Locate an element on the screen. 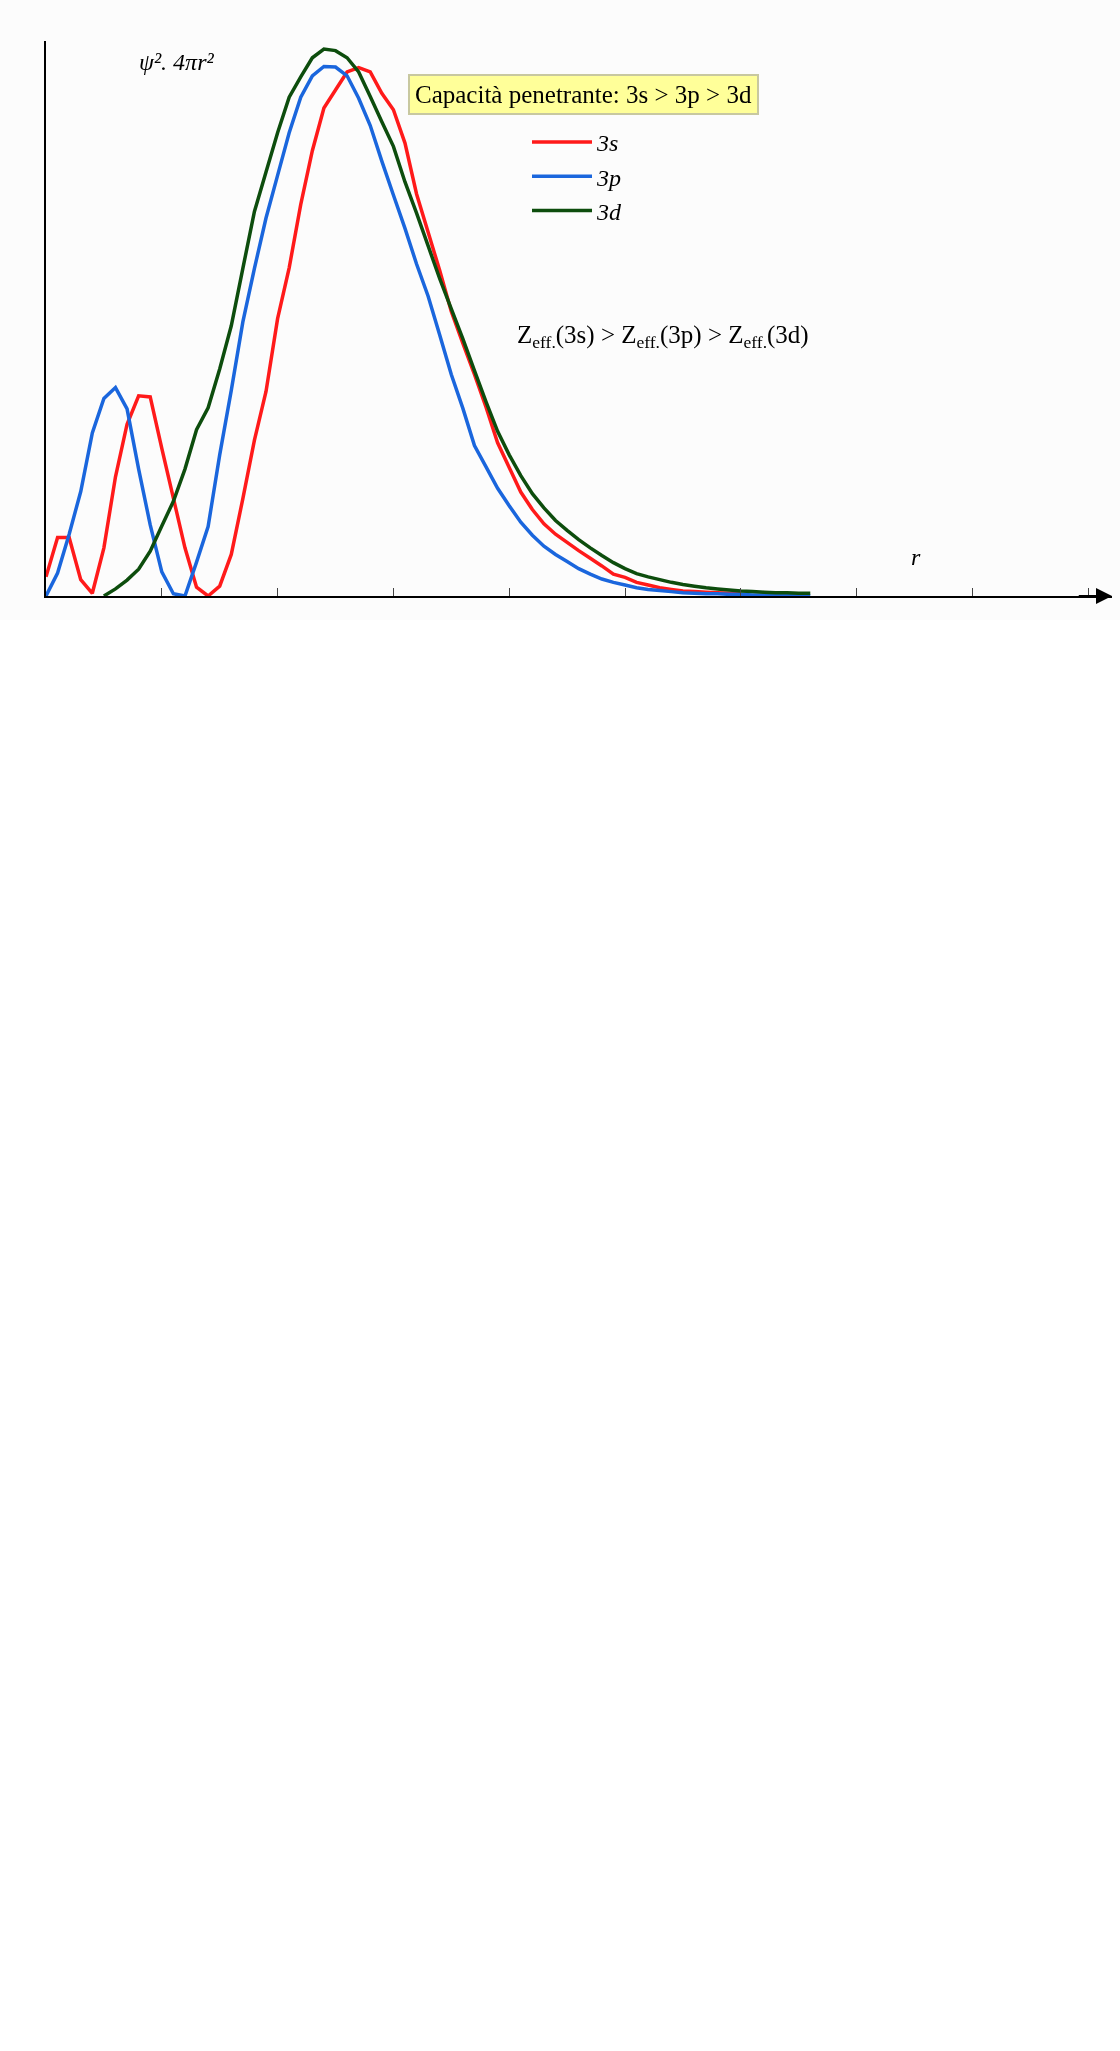 The height and width of the screenshot is (2051, 1120). legend-label: 3d is located at coordinates (609, 211).